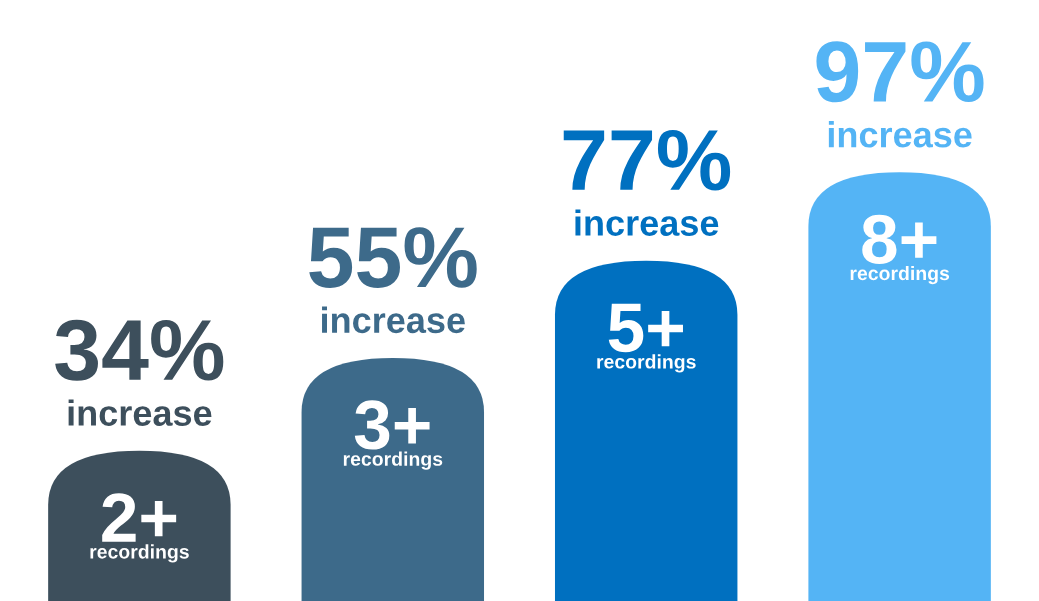 Image resolution: width=1039 pixels, height=601 pixels. What do you see at coordinates (393, 280) in the screenshot?
I see `data-label: 55% increase` at bounding box center [393, 280].